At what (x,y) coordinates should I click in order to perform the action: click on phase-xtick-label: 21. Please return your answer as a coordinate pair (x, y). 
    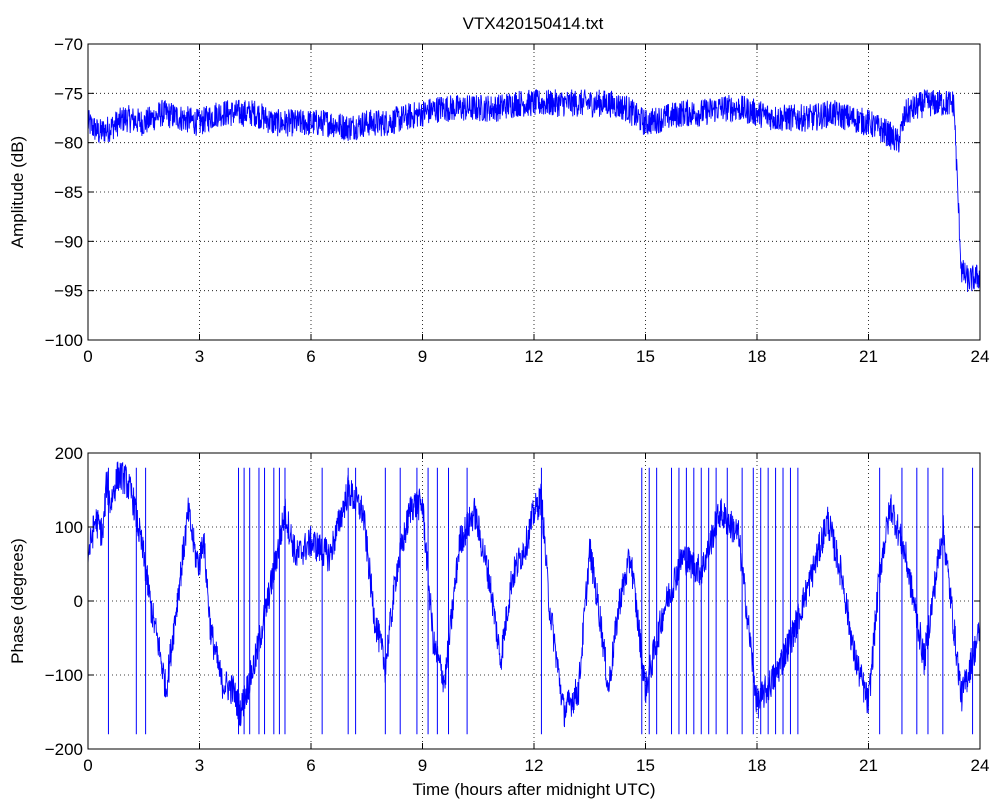
    Looking at the image, I should click on (868, 765).